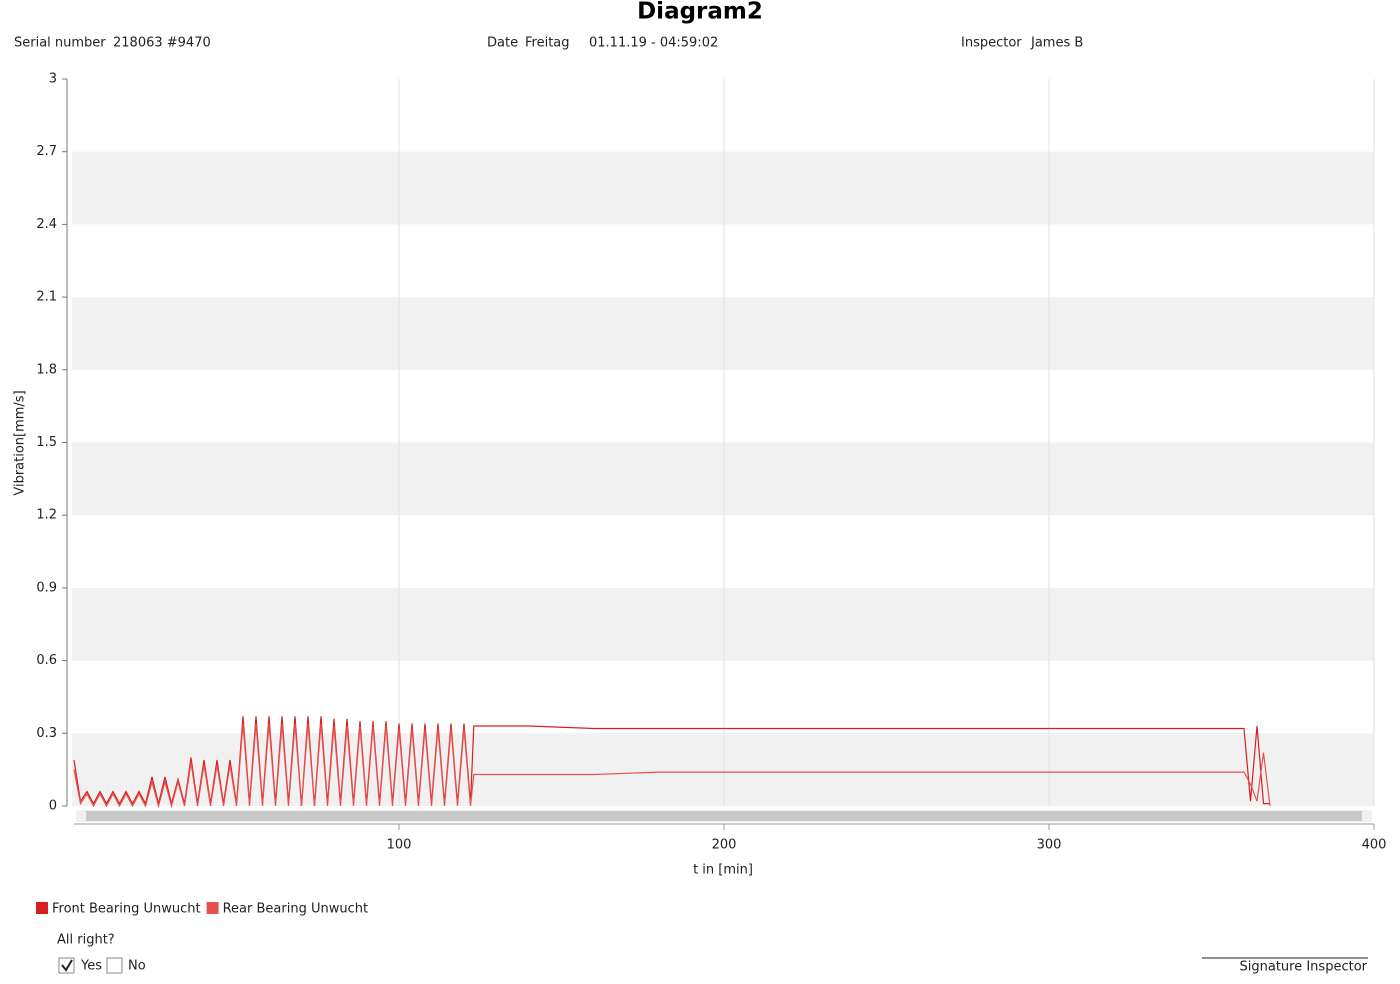 This screenshot has height=984, width=1400. Describe the element at coordinates (46, 151) in the screenshot. I see `y-tick-label: 2.7` at that location.